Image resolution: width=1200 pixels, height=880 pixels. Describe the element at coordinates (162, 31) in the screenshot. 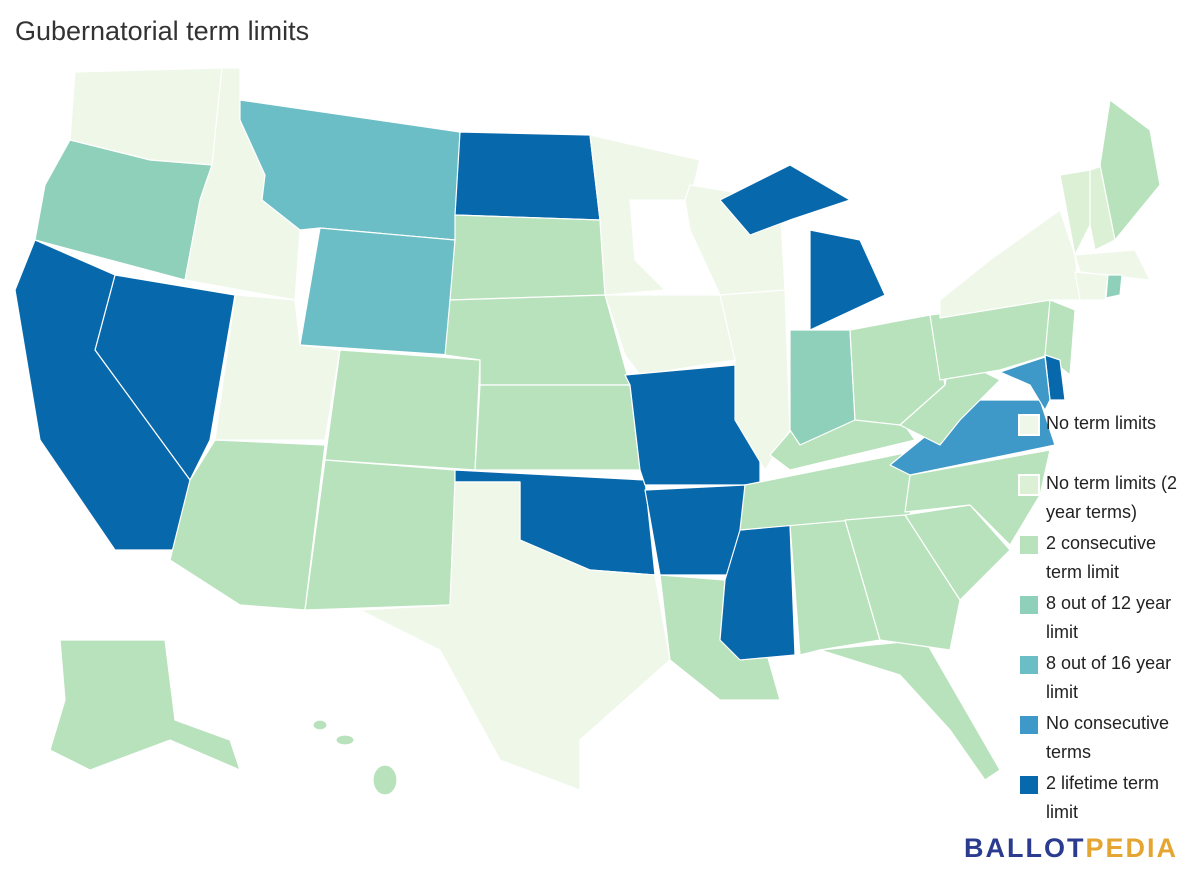

I see `title: Gubernatorial term limits` at that location.